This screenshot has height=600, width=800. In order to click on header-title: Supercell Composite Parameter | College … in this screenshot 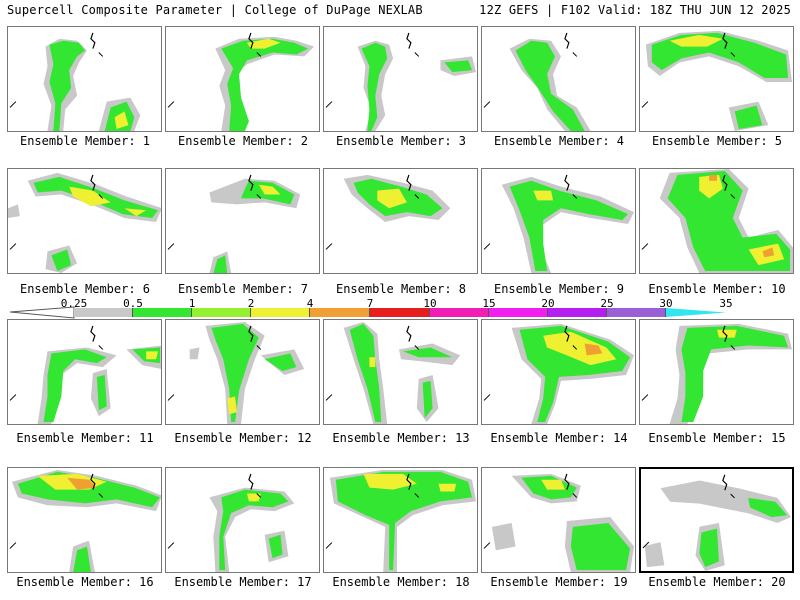, I will do `click(215, 10)`.